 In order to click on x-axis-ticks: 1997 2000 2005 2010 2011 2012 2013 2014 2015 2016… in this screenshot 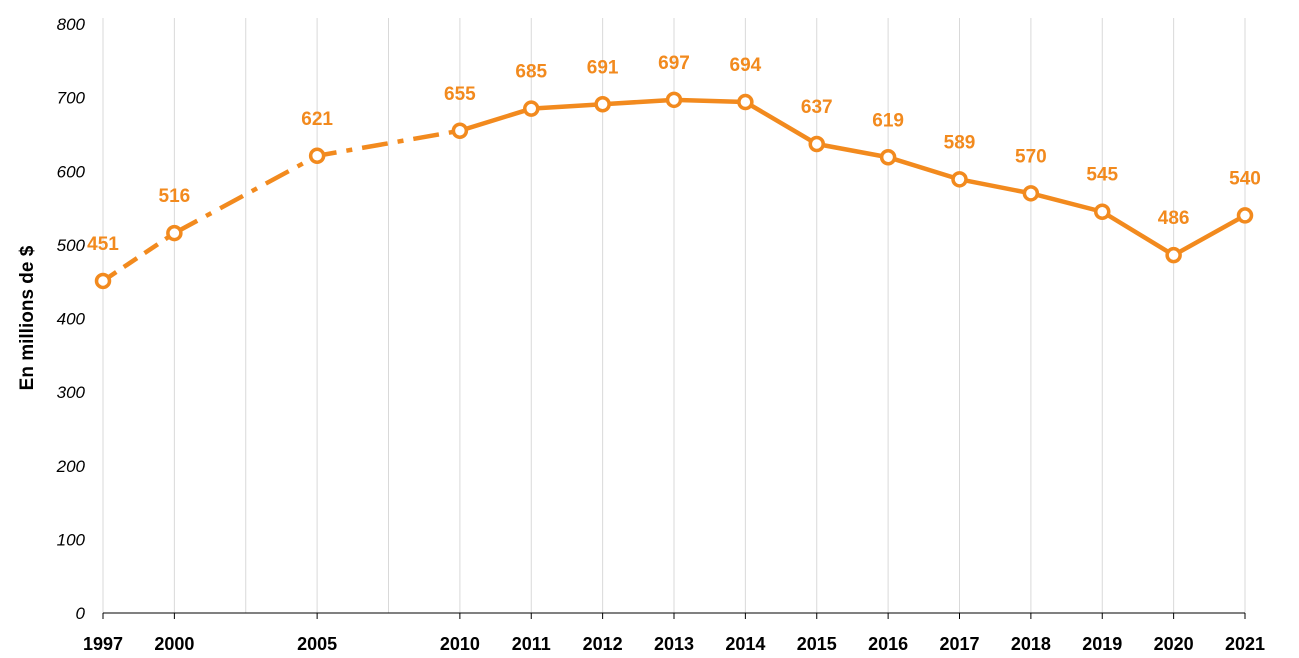, I will do `click(674, 633)`.